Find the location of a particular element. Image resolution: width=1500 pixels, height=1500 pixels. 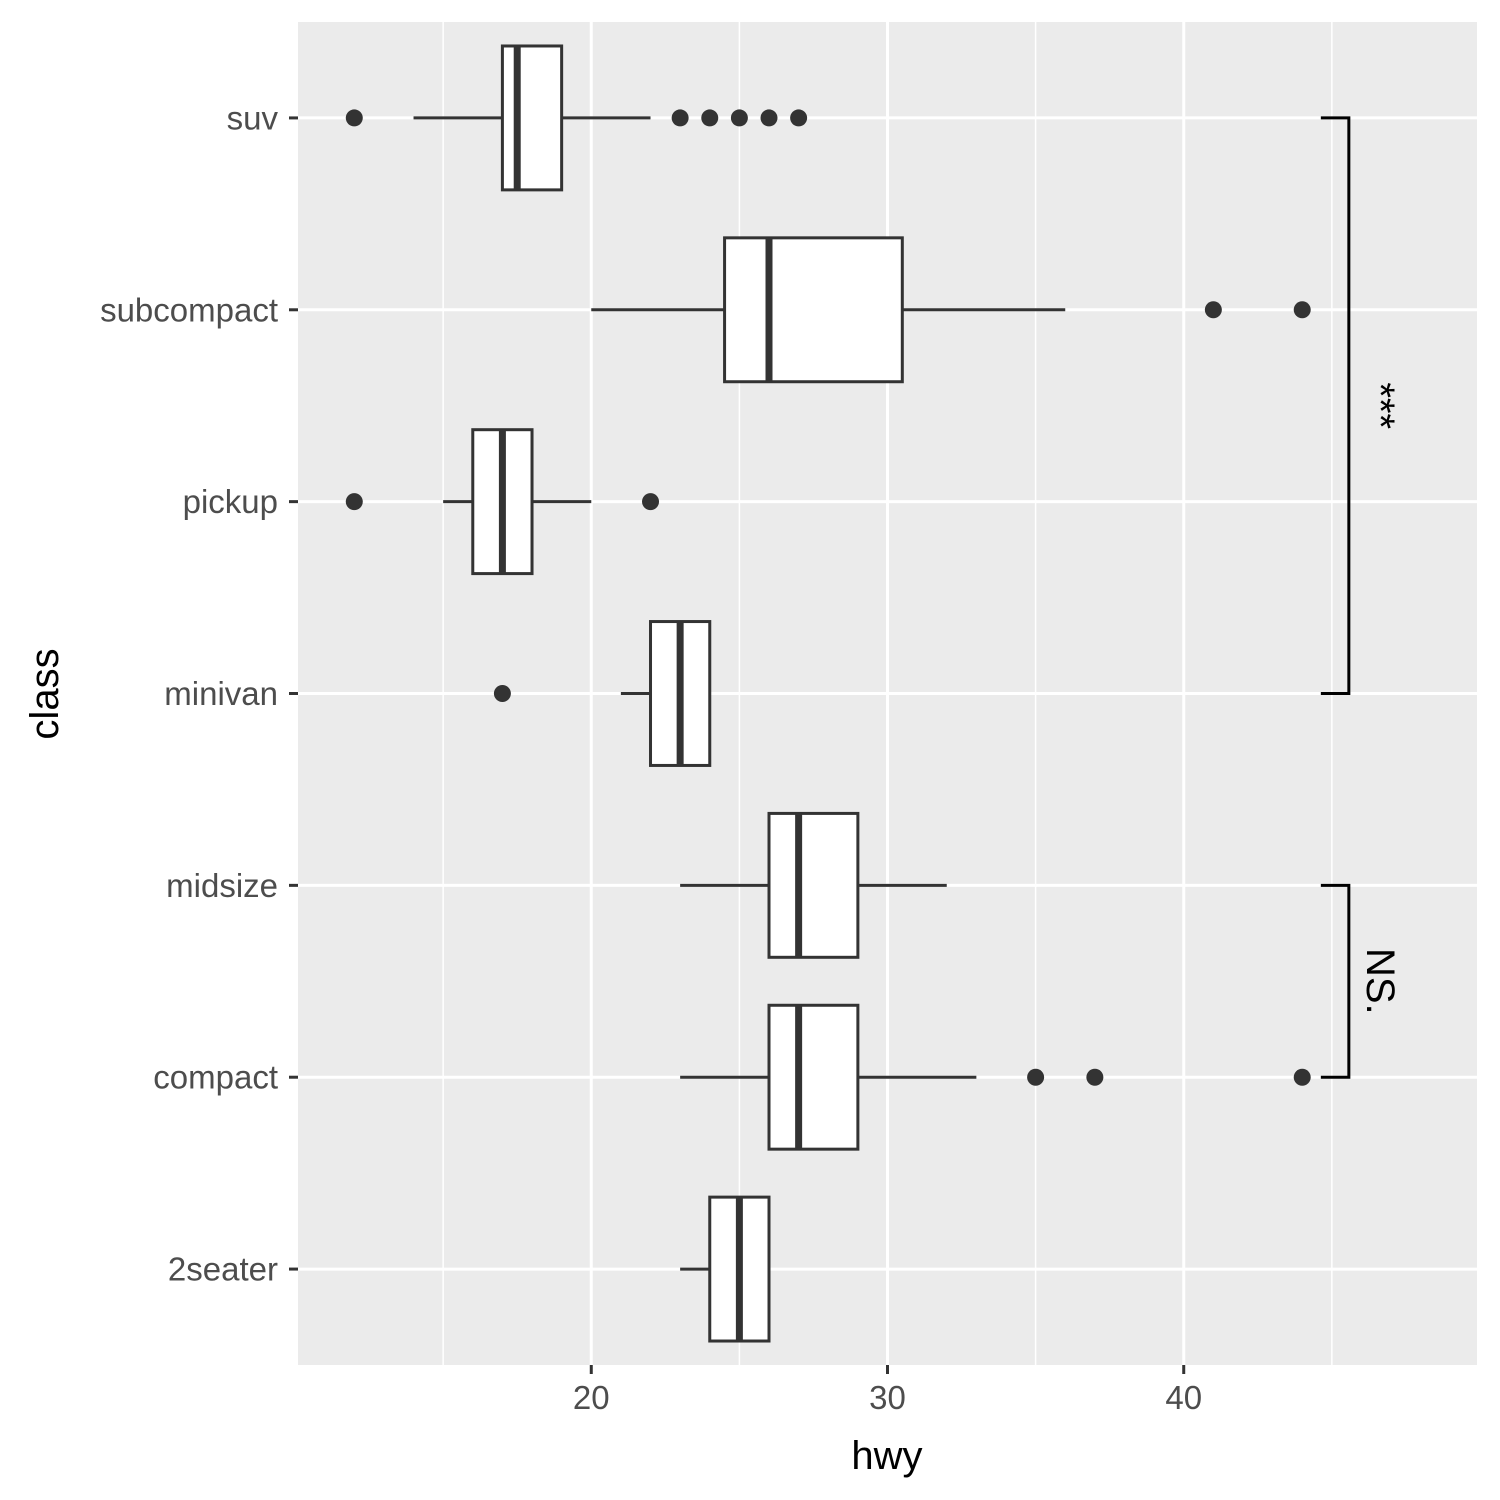

y-tick-label: minivan is located at coordinates (221, 693).